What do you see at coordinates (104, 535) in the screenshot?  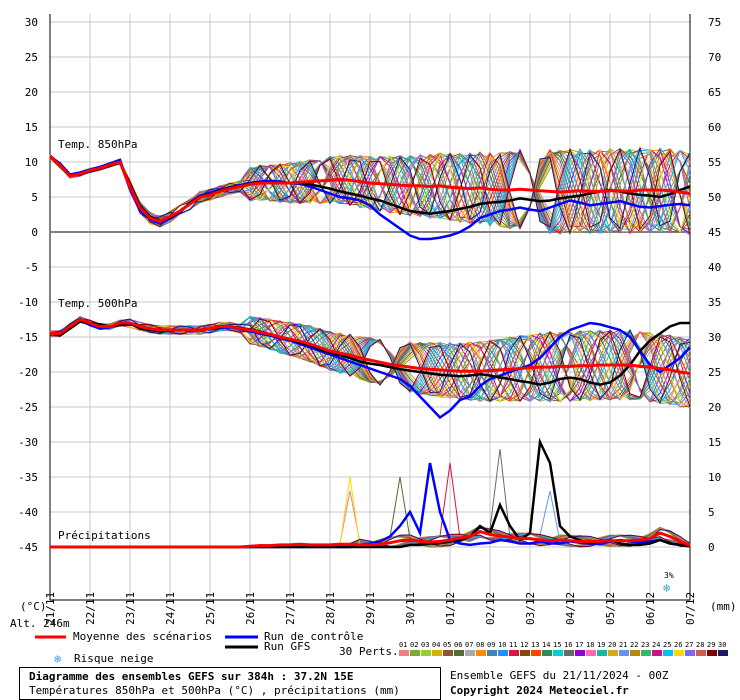 I see `panel-label-precip: Précipitations` at bounding box center [104, 535].